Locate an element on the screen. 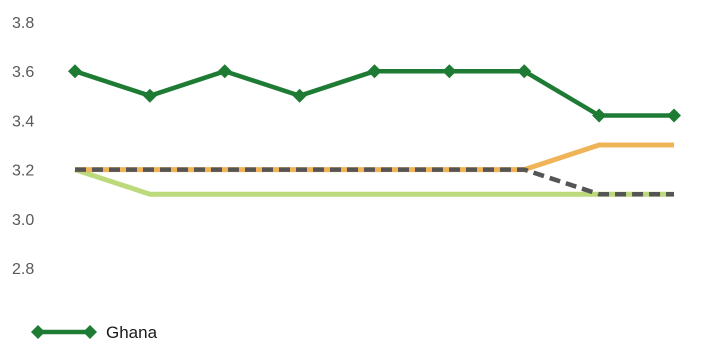 This screenshot has width=719, height=346. y-tick-label: 3.4 is located at coordinates (23, 121).